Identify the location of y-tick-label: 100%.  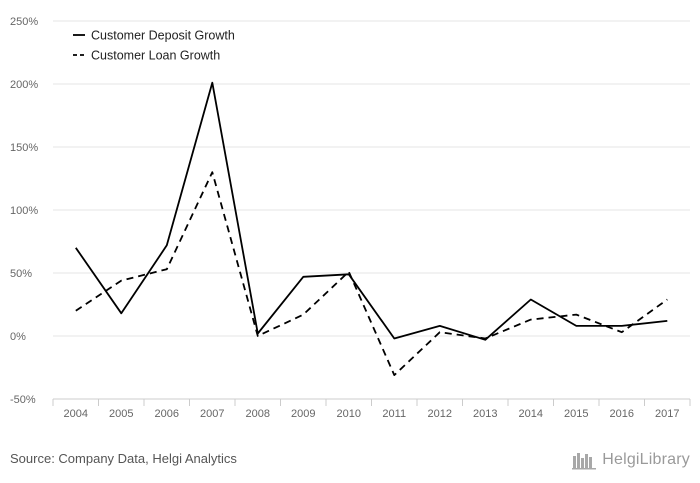
(24, 211).